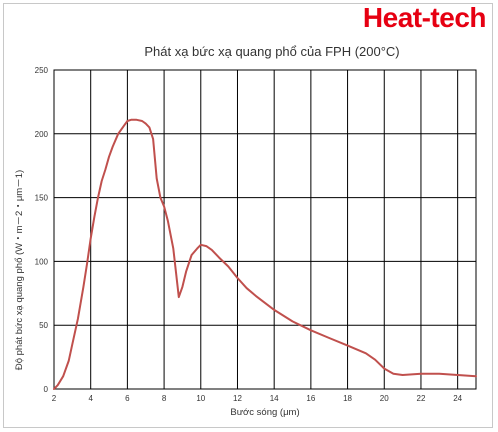  Describe the element at coordinates (264, 412) in the screenshot. I see `x-axis-label: Bước sóng (μm)` at that location.